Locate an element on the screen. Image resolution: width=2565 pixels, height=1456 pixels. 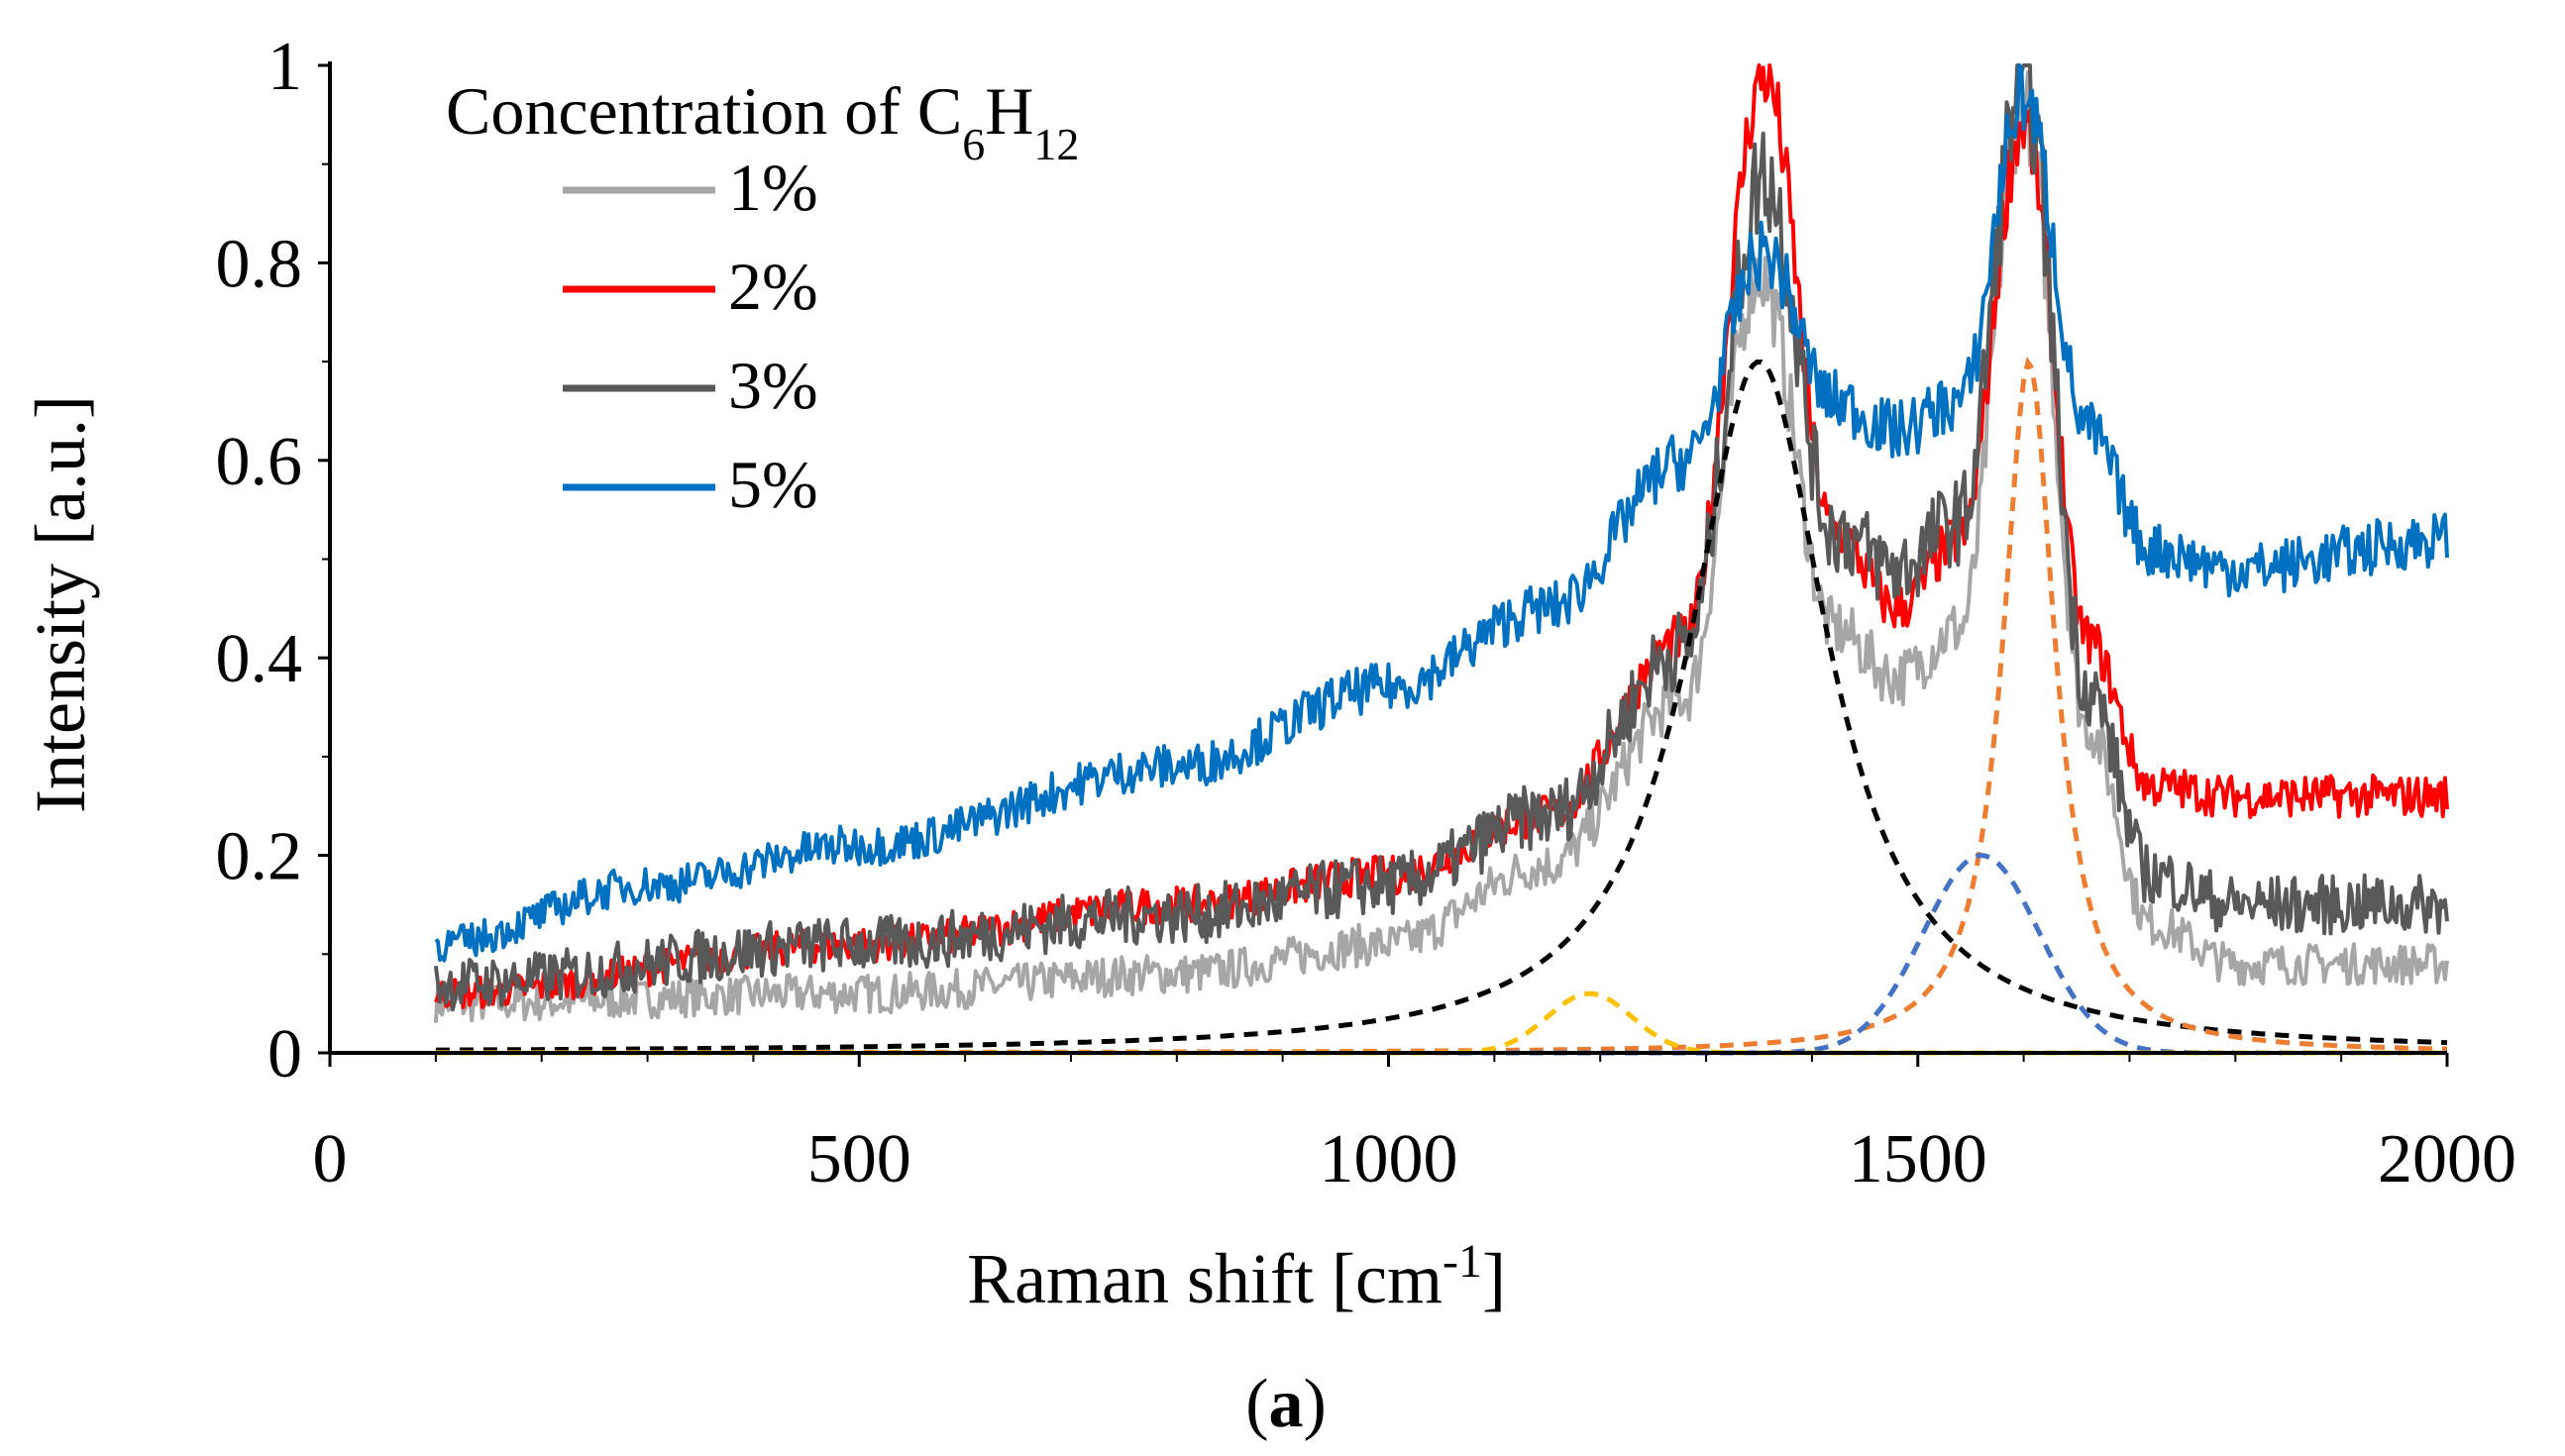
y-tick-label: 0.8 is located at coordinates (259, 264).